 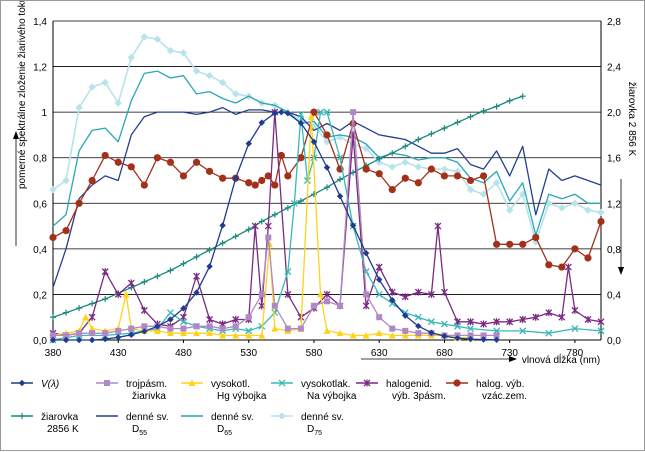 What do you see at coordinates (614, 113) in the screenshot?
I see `y2-tick-label: 2,0` at bounding box center [614, 113].